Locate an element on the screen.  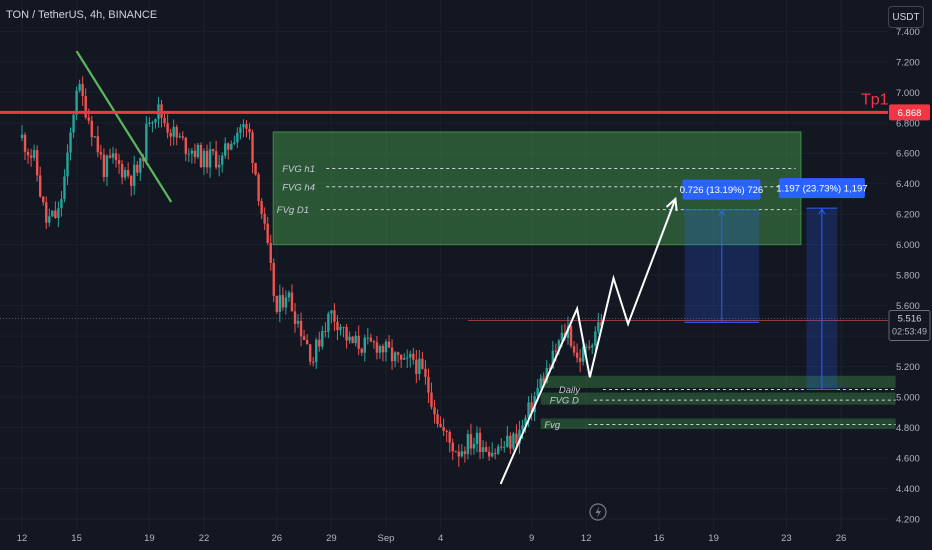
x-tick-label: Sep is located at coordinates (386, 538).